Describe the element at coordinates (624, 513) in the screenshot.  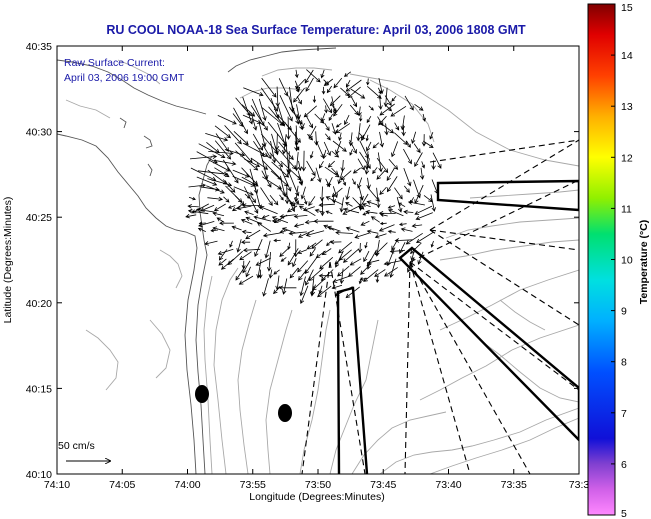
I see `colorbar-tick-label: 5` at that location.